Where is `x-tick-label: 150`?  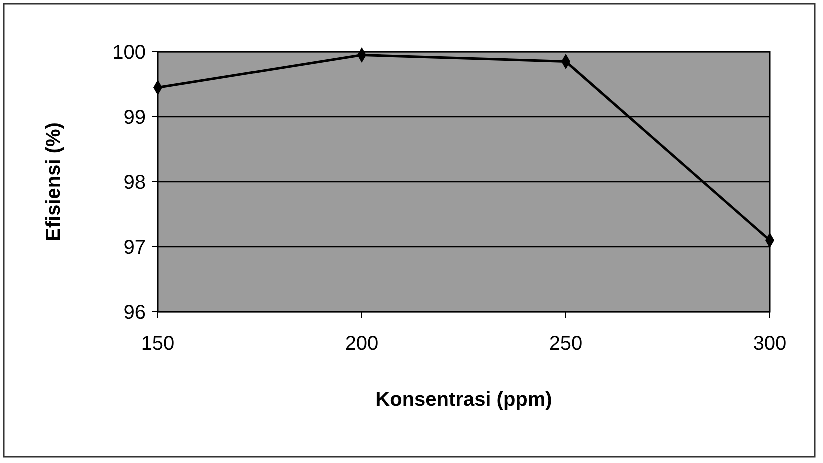
x-tick-label: 150 is located at coordinates (158, 344).